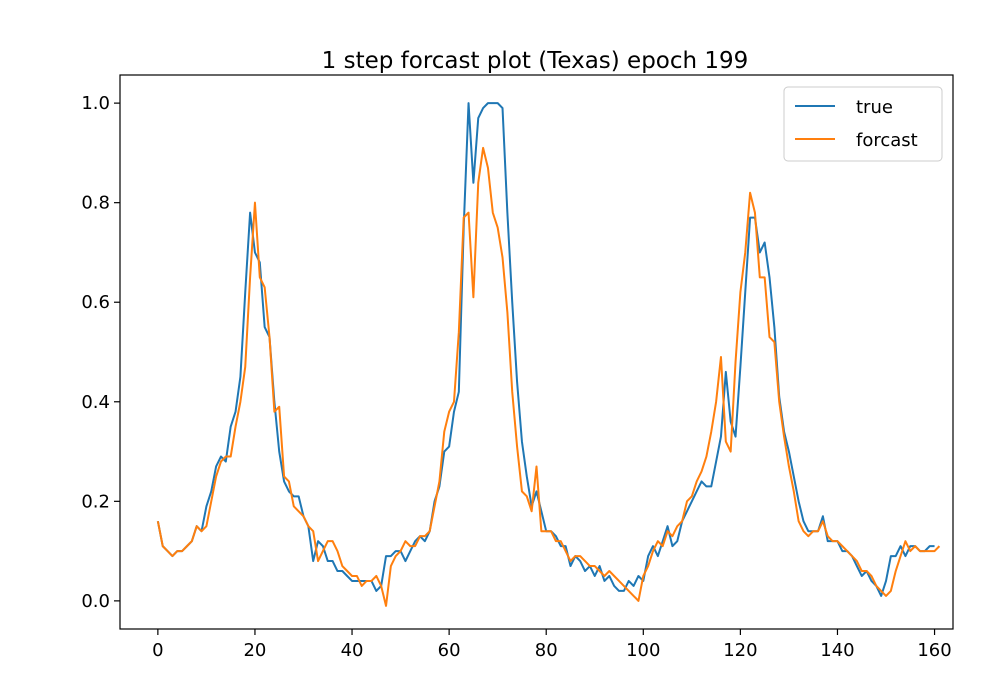 The height and width of the screenshot is (696, 1008). What do you see at coordinates (157, 650) in the screenshot?
I see `x-tick-label: 0` at bounding box center [157, 650].